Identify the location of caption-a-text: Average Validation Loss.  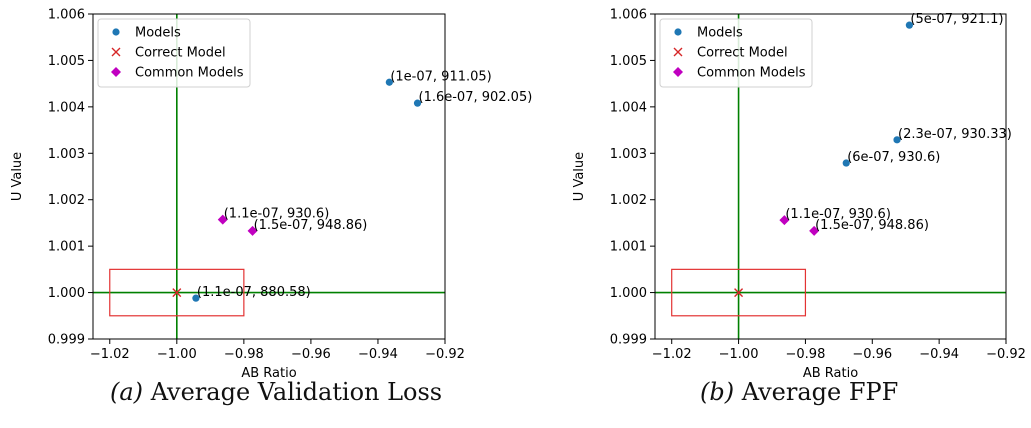
(296, 392).